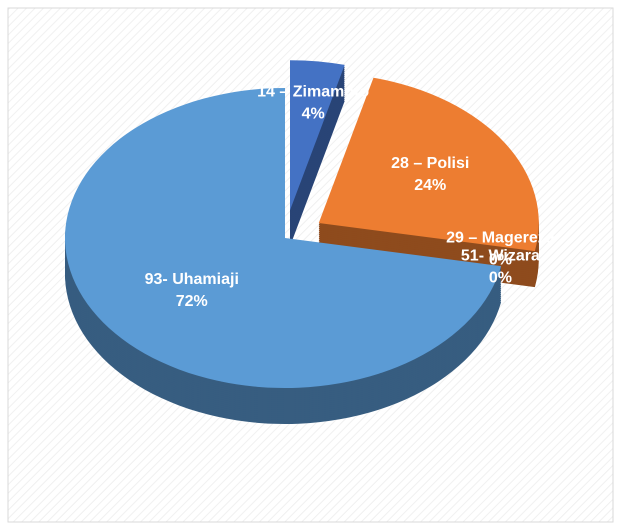 This screenshot has width=621, height=530. I want to click on data-label-category: 51- Wizara, so click(500, 256).